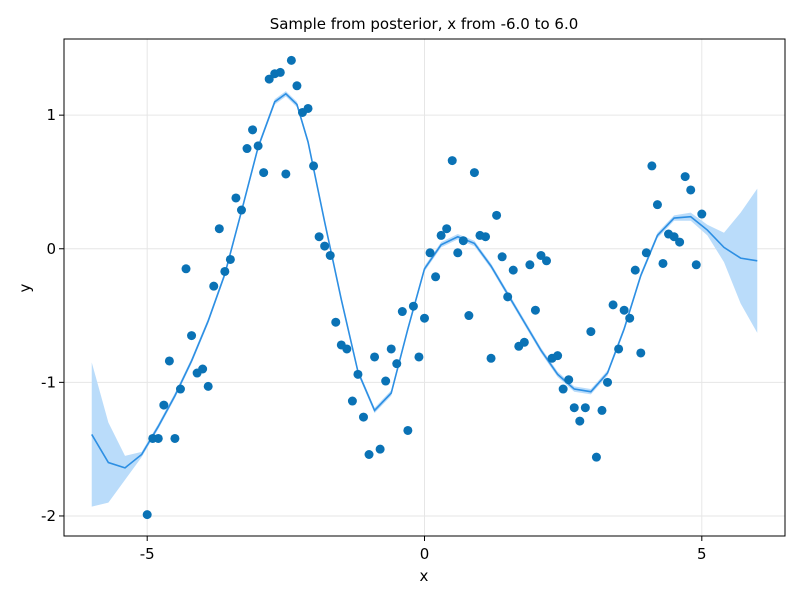 Image resolution: width=800 pixels, height=600 pixels. I want to click on x-tick-label: 0, so click(425, 554).